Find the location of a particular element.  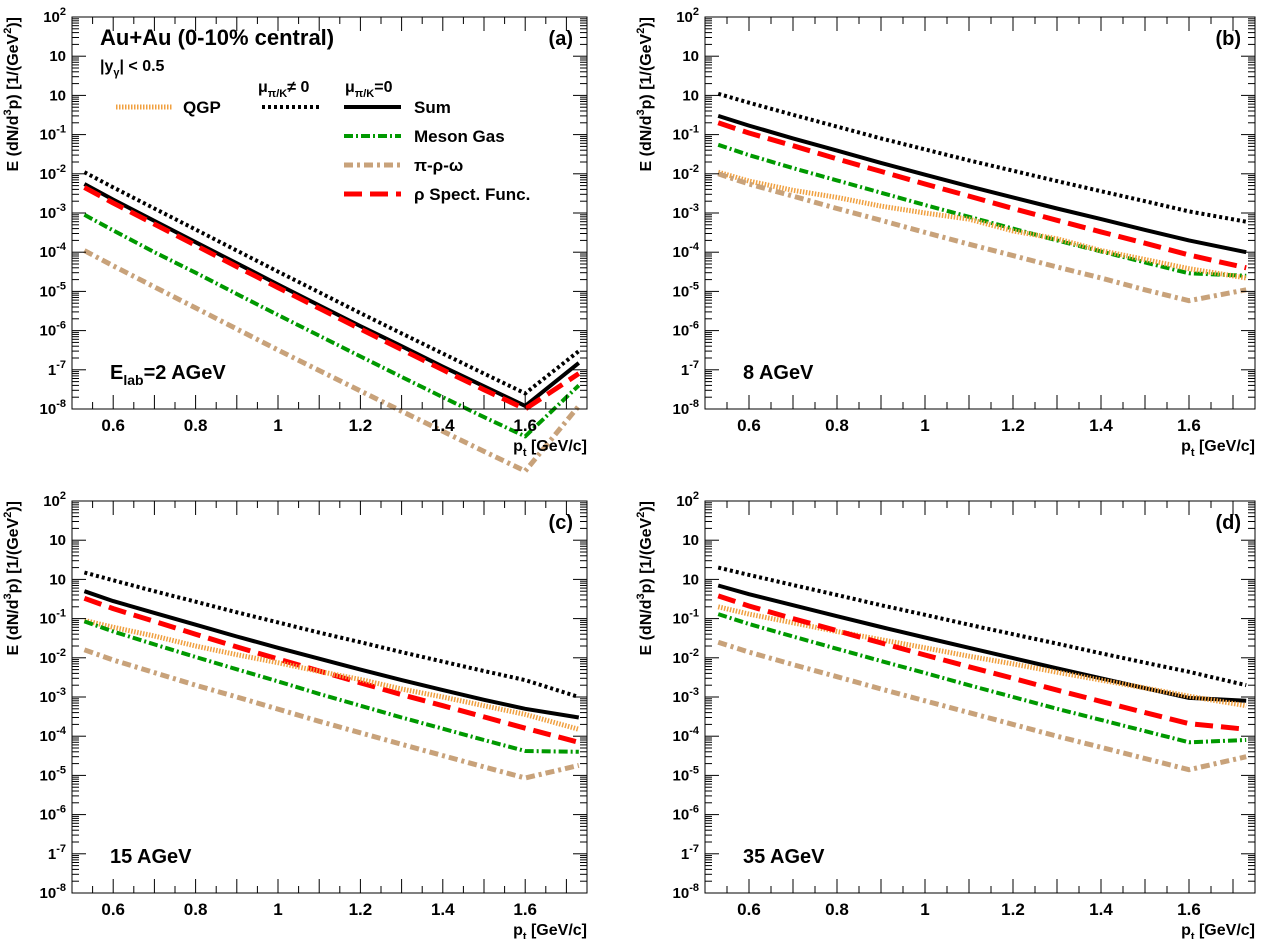

y-axis-title-sup1: 3 is located at coordinates (8, 596).